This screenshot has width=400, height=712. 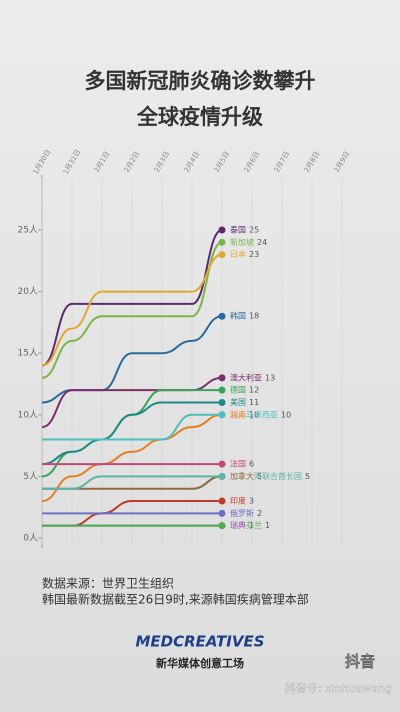 What do you see at coordinates (312, 162) in the screenshot?
I see `x-tick-label: 2月8日` at bounding box center [312, 162].